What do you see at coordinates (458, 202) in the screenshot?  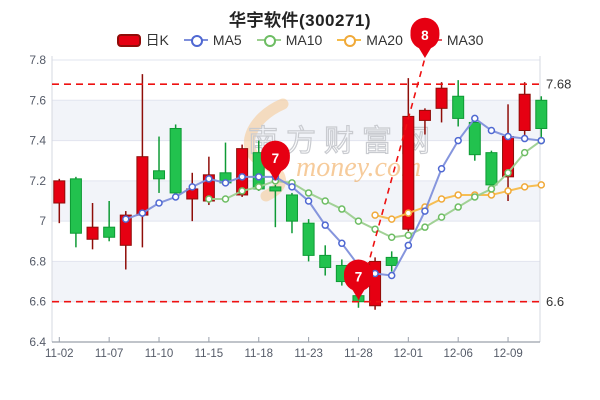 I see `ma20-line` at bounding box center [458, 202].